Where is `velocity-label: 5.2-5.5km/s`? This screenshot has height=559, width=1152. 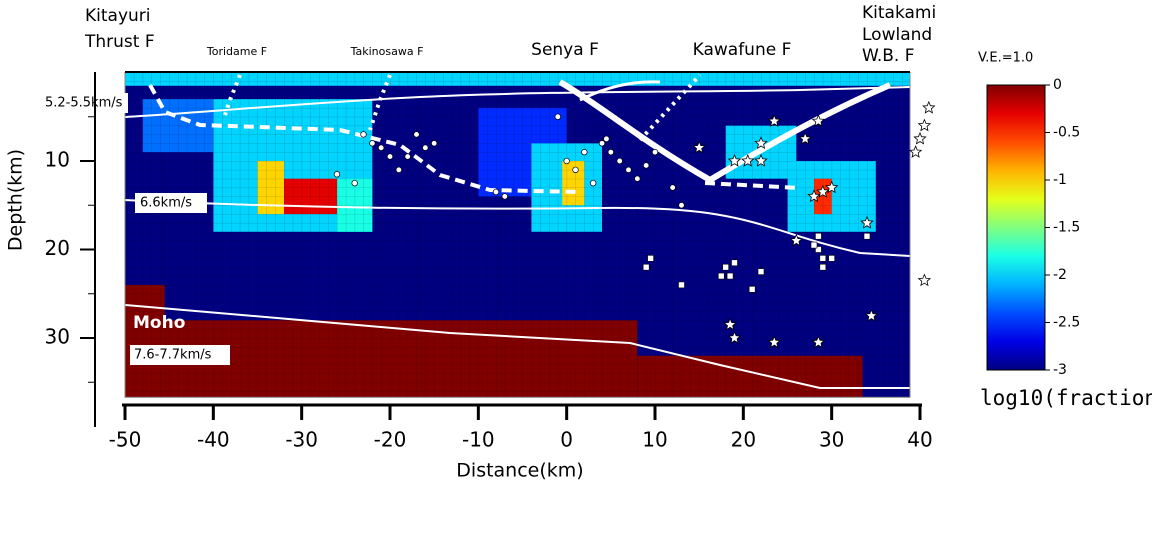 velocity-label: 5.2-5.5km/s is located at coordinates (84, 103).